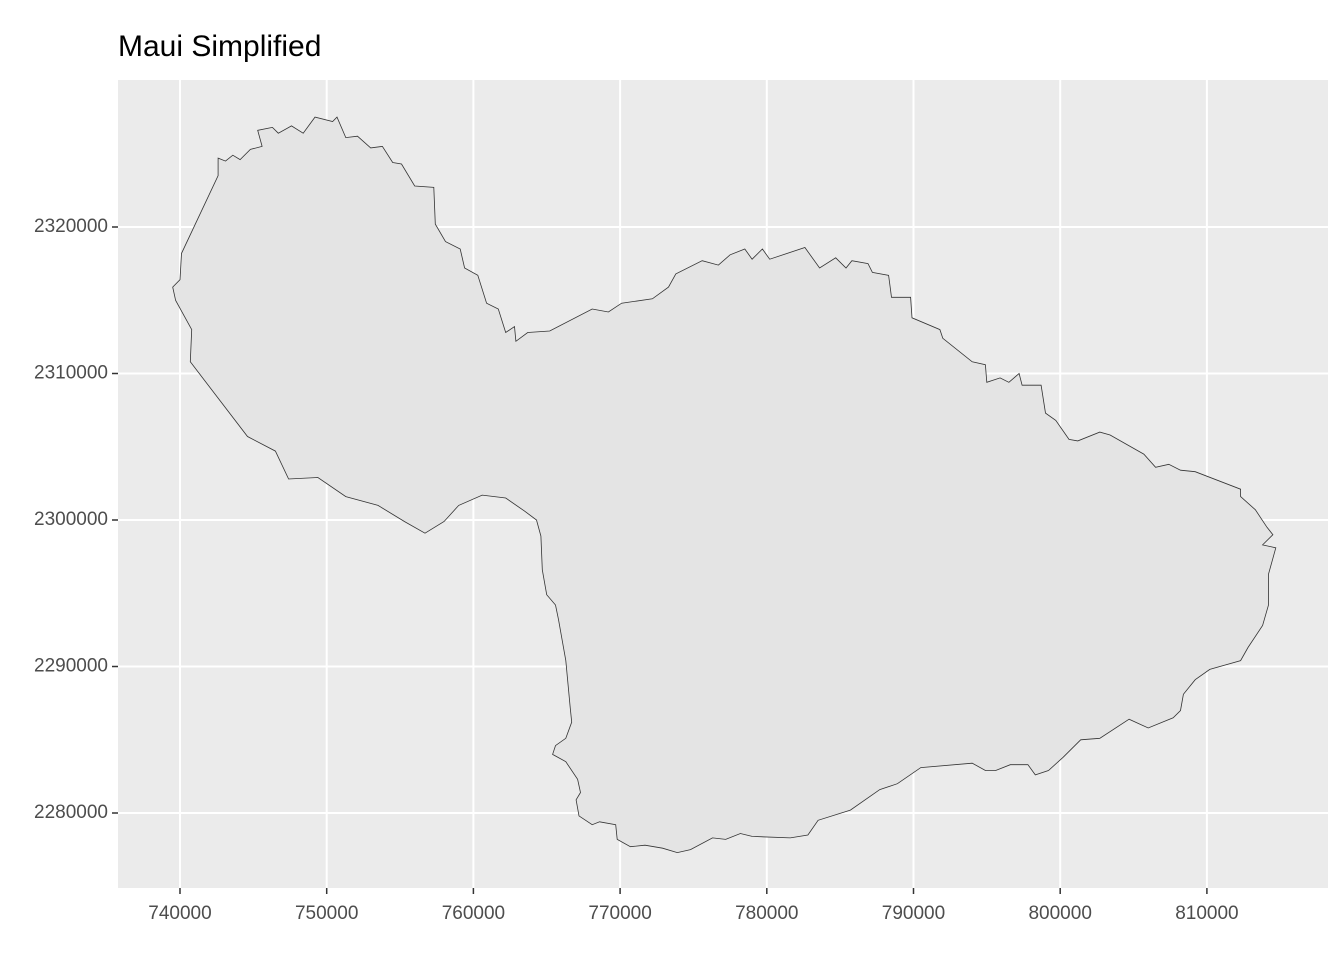 This screenshot has width=1344, height=960. Describe the element at coordinates (219, 46) in the screenshot. I see `chart-title: Maui Simplified` at that location.